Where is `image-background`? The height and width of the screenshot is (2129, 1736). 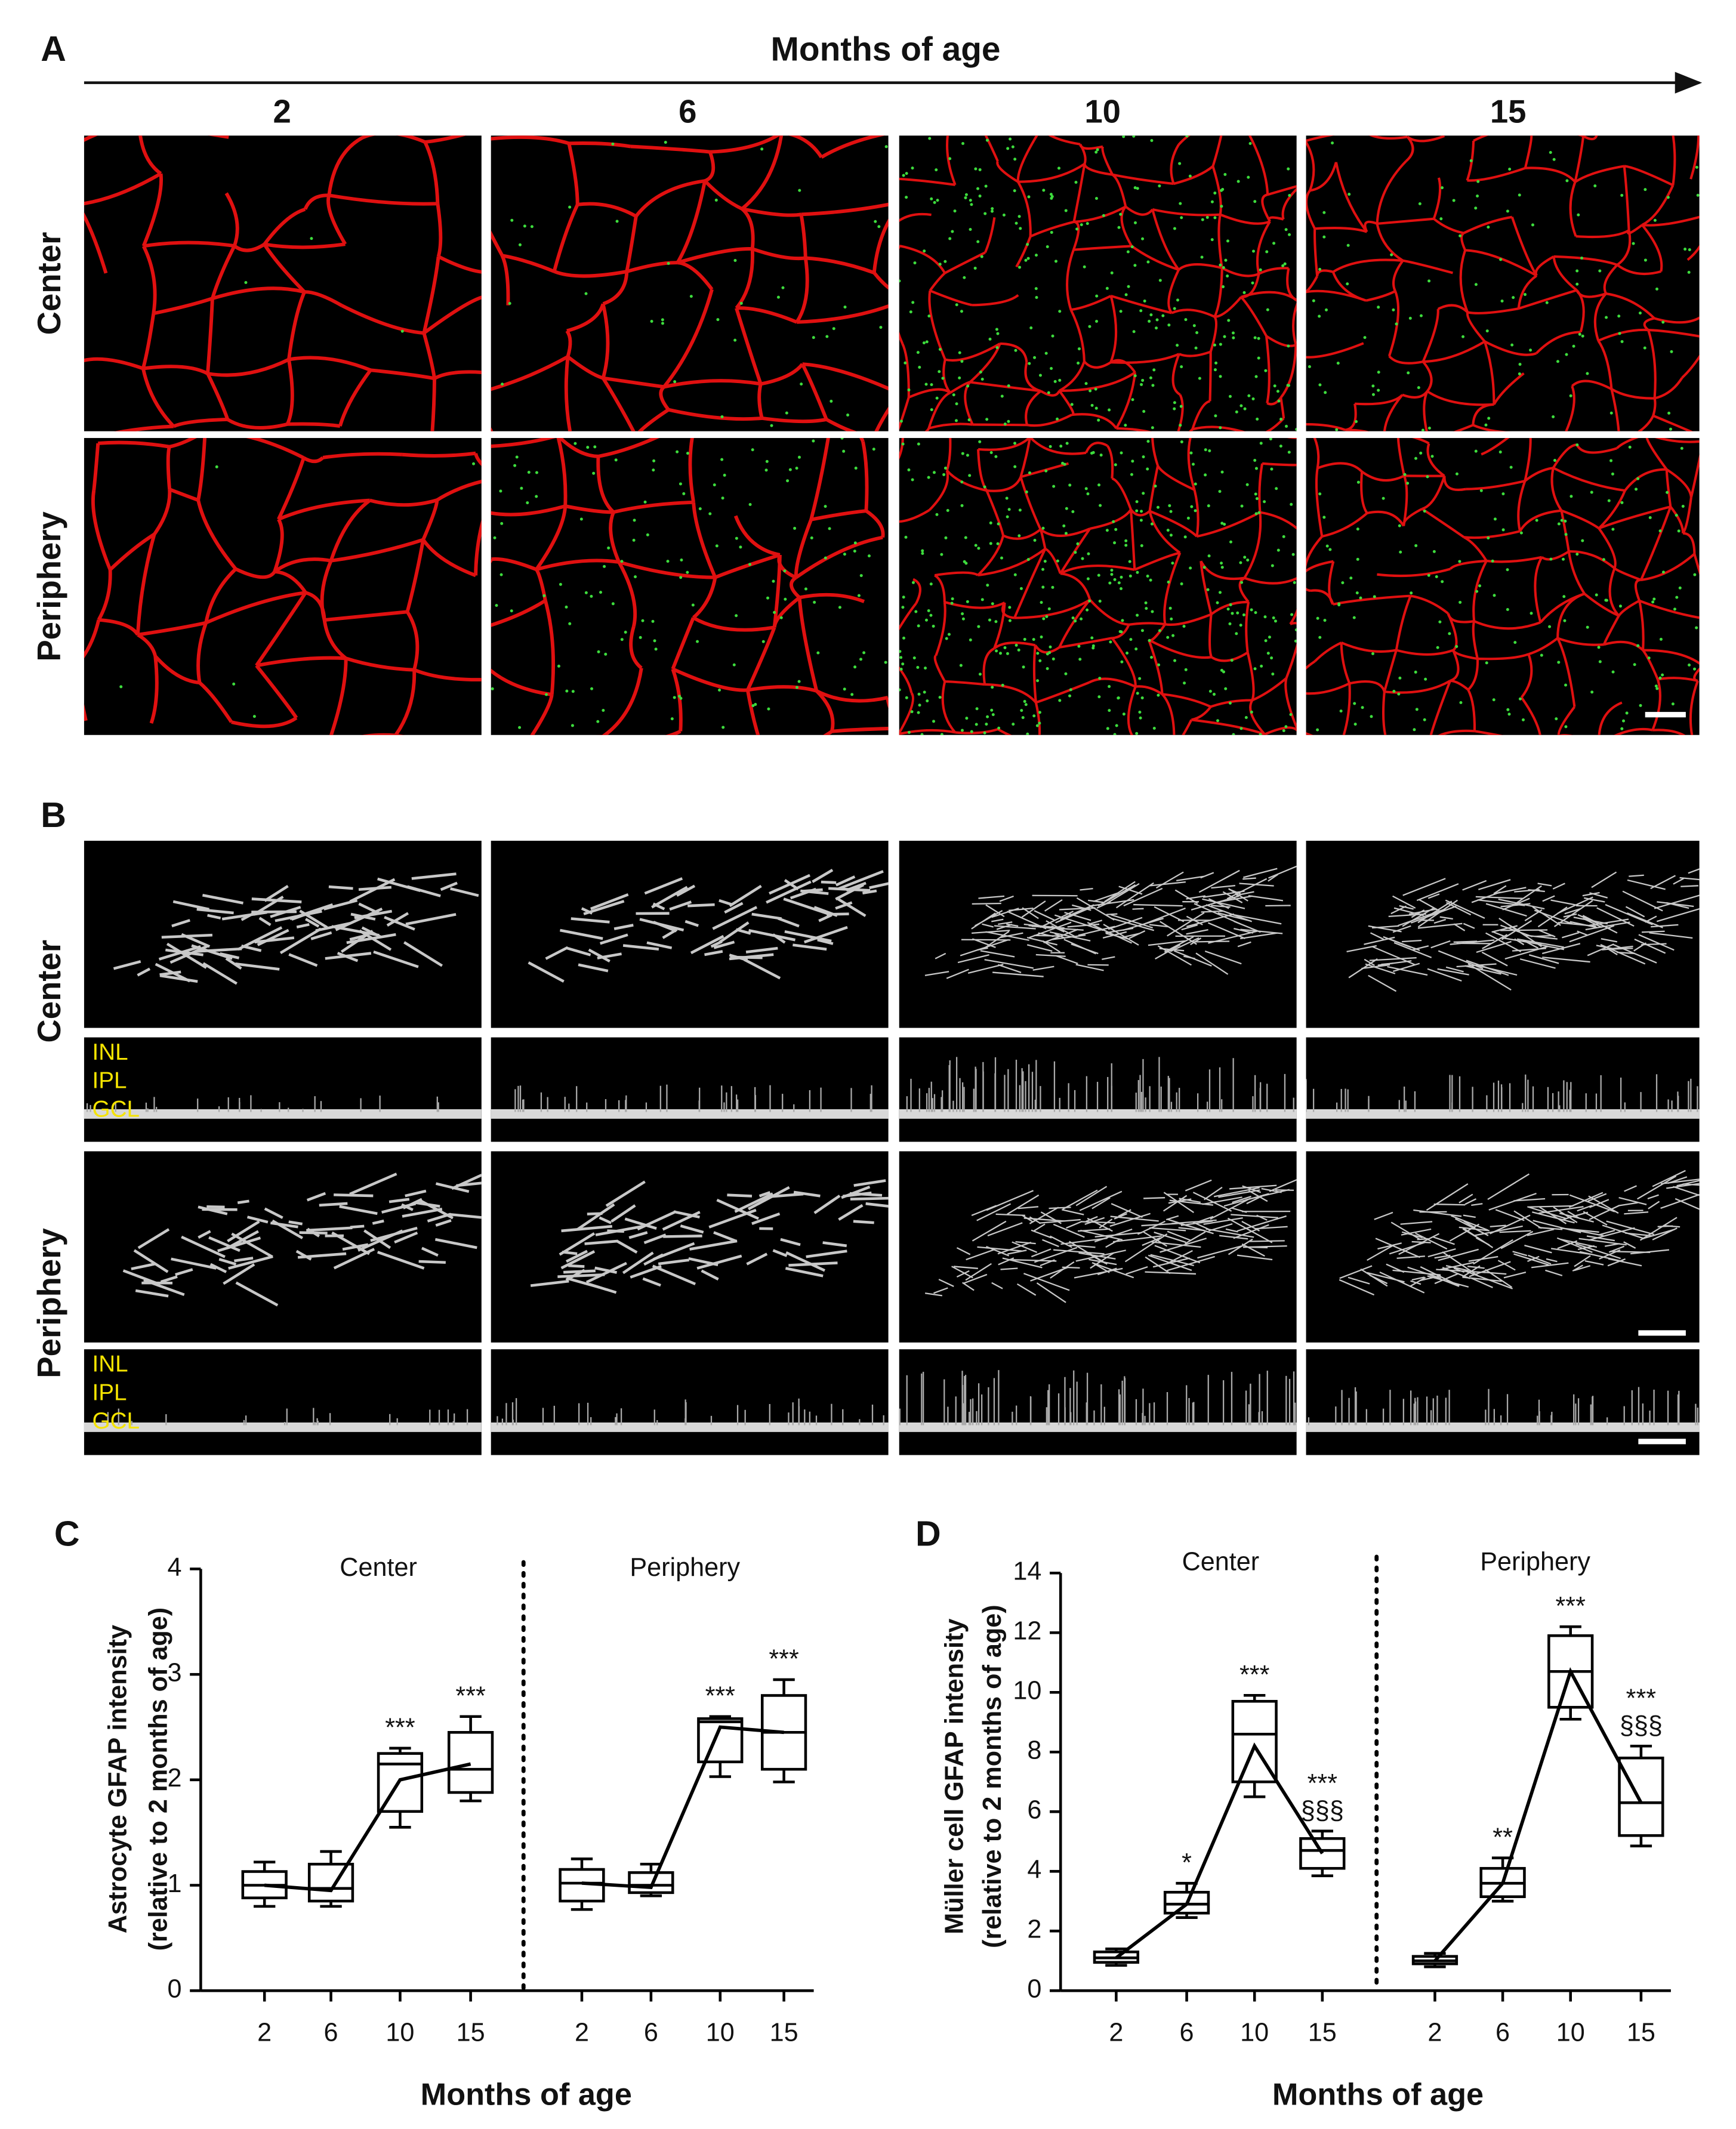
image-background is located at coordinates (1098, 1402).